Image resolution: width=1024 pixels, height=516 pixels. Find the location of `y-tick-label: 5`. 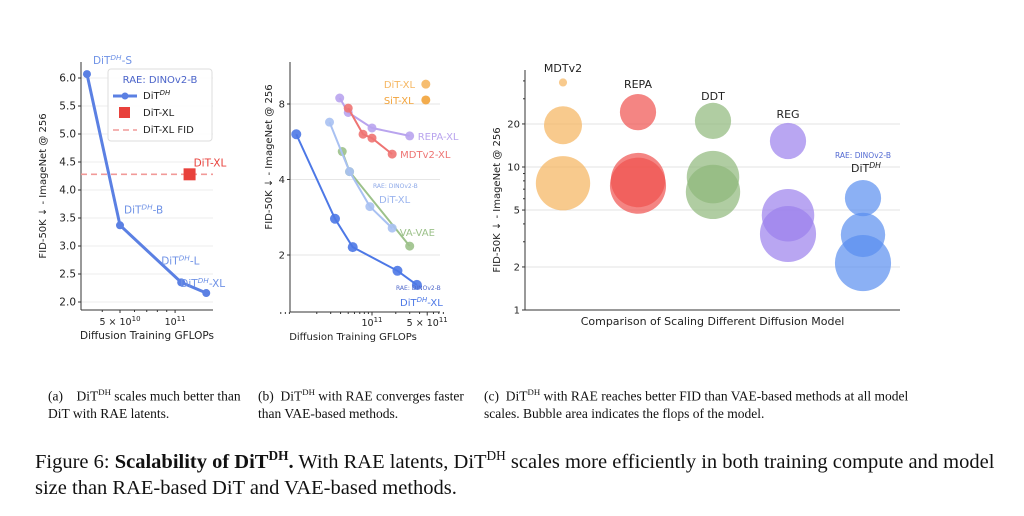

y-tick-label: 5 is located at coordinates (517, 211).